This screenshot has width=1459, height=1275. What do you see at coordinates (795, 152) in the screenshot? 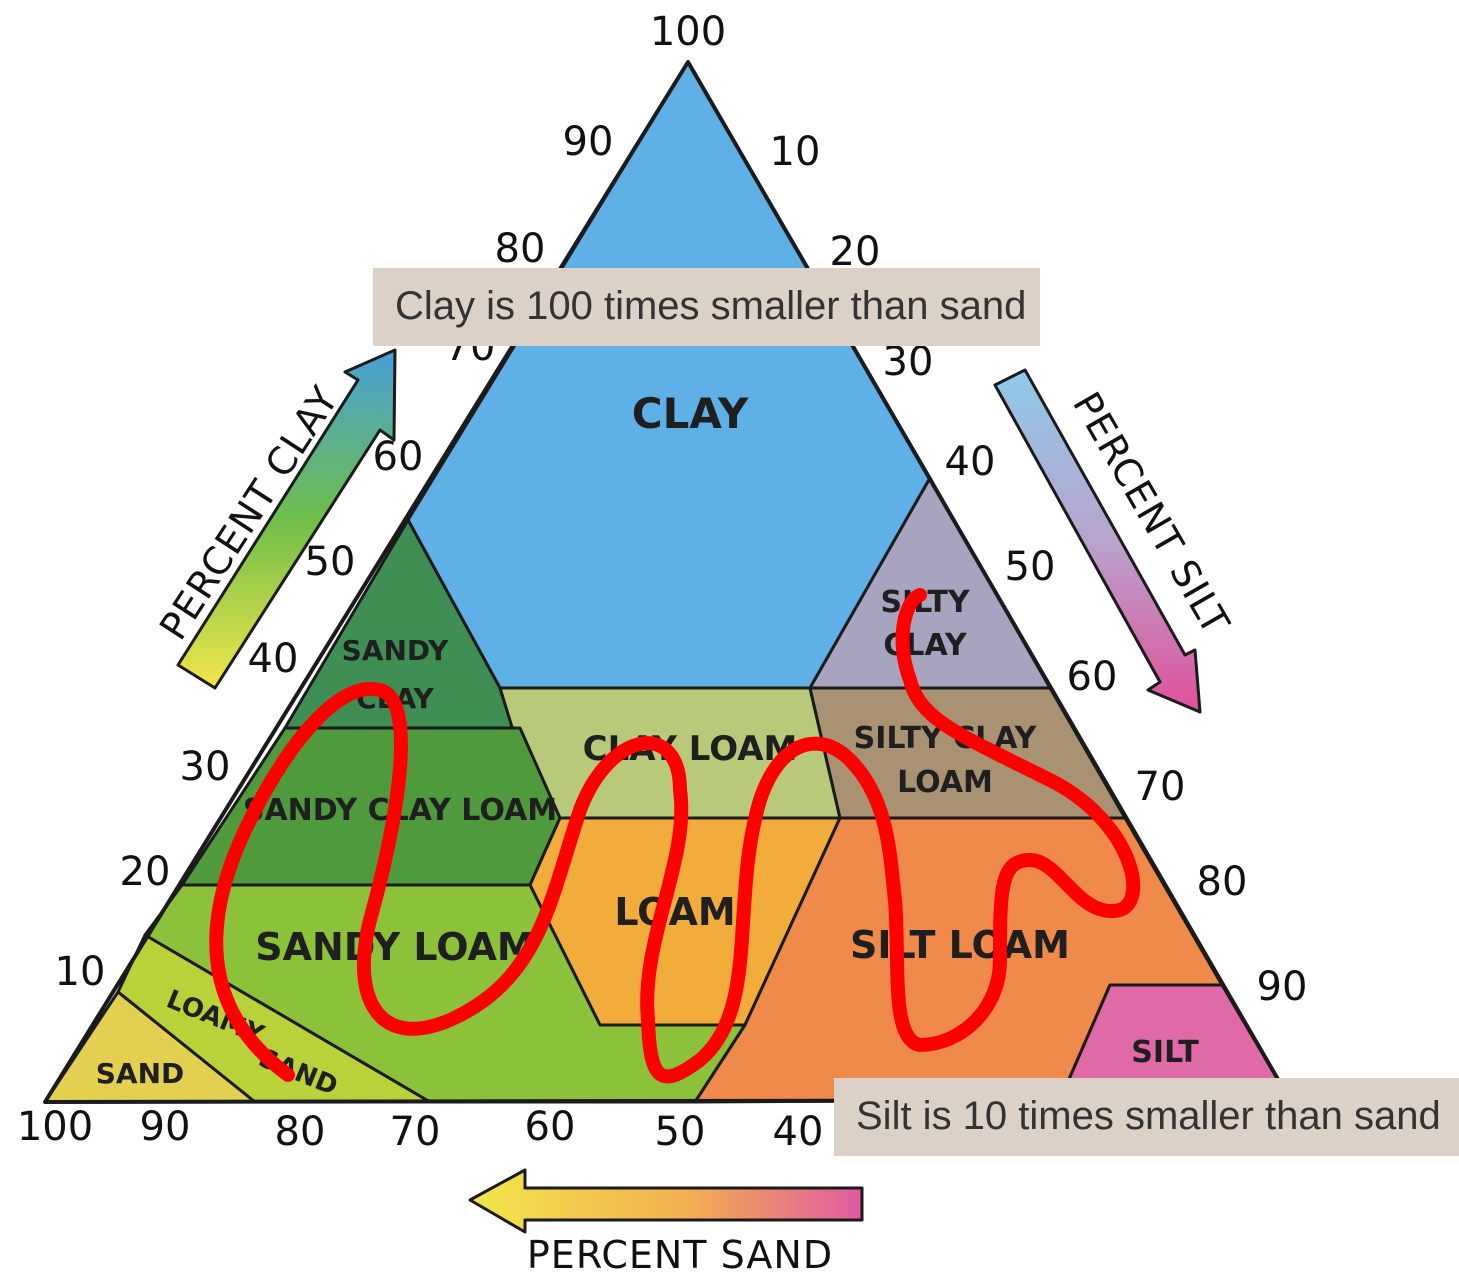
I see `silt-tick: 10` at bounding box center [795, 152].